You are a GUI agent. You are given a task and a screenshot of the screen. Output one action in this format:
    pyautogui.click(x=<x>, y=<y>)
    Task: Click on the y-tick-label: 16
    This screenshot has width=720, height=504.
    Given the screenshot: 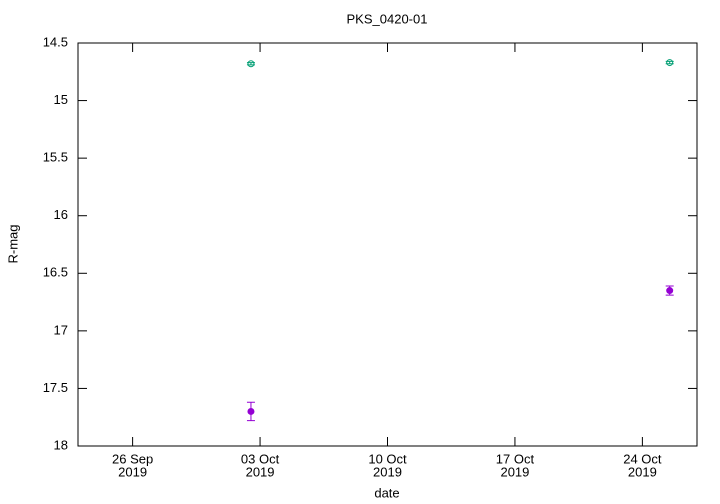 What is the action you would take?
    pyautogui.click(x=61, y=214)
    